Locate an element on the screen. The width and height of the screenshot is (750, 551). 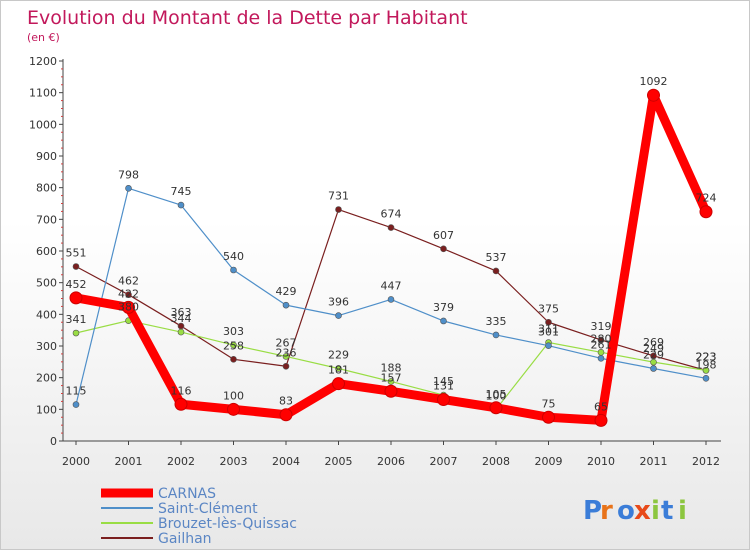
data-label: 83 is located at coordinates (286, 401).